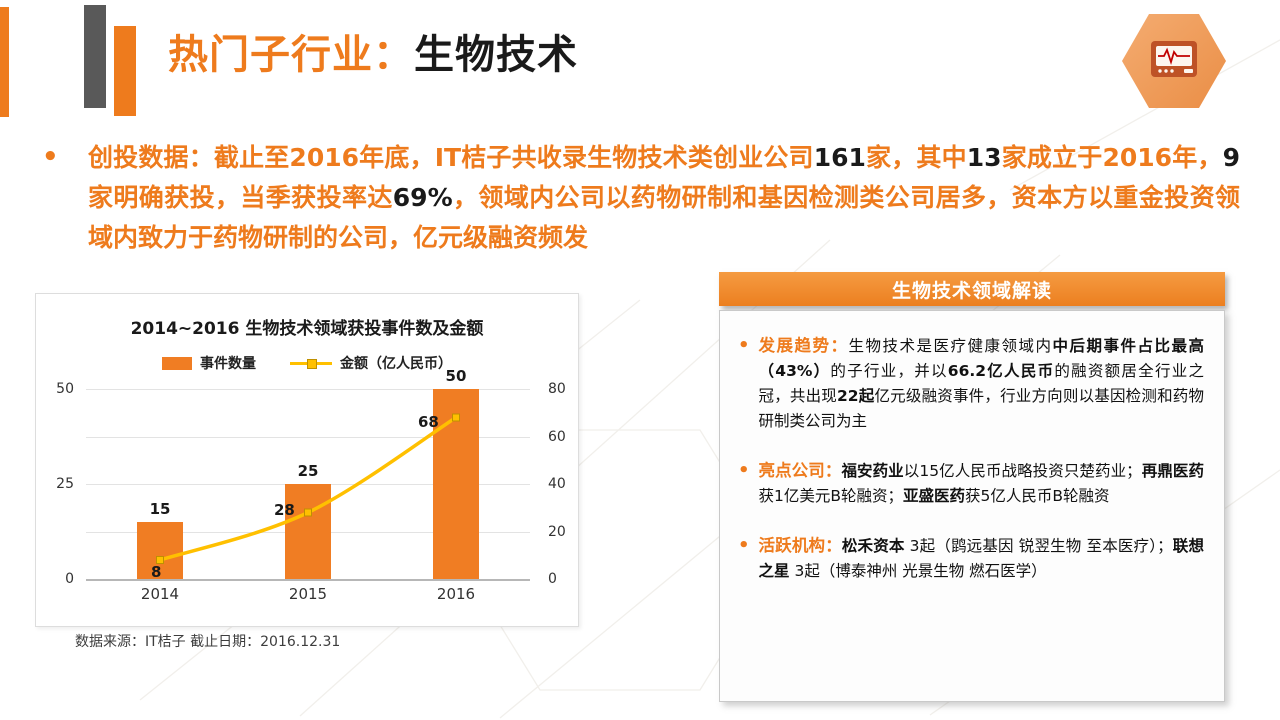 This screenshot has height=720, width=1280. I want to click on text-run: 发展趋势：, so click(803, 345).